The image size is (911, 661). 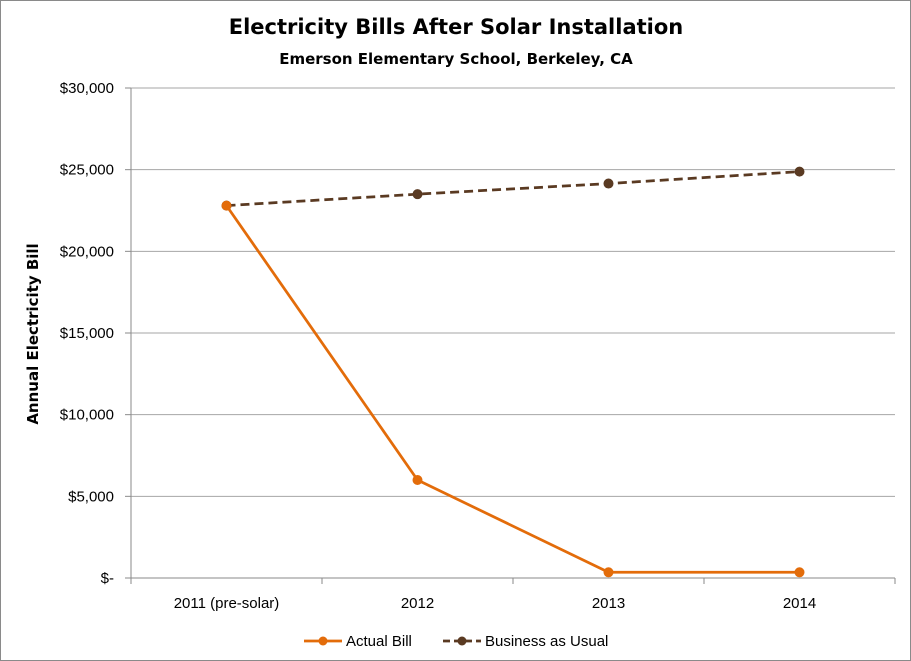 I want to click on y-tick-label: $-, so click(x=107, y=578).